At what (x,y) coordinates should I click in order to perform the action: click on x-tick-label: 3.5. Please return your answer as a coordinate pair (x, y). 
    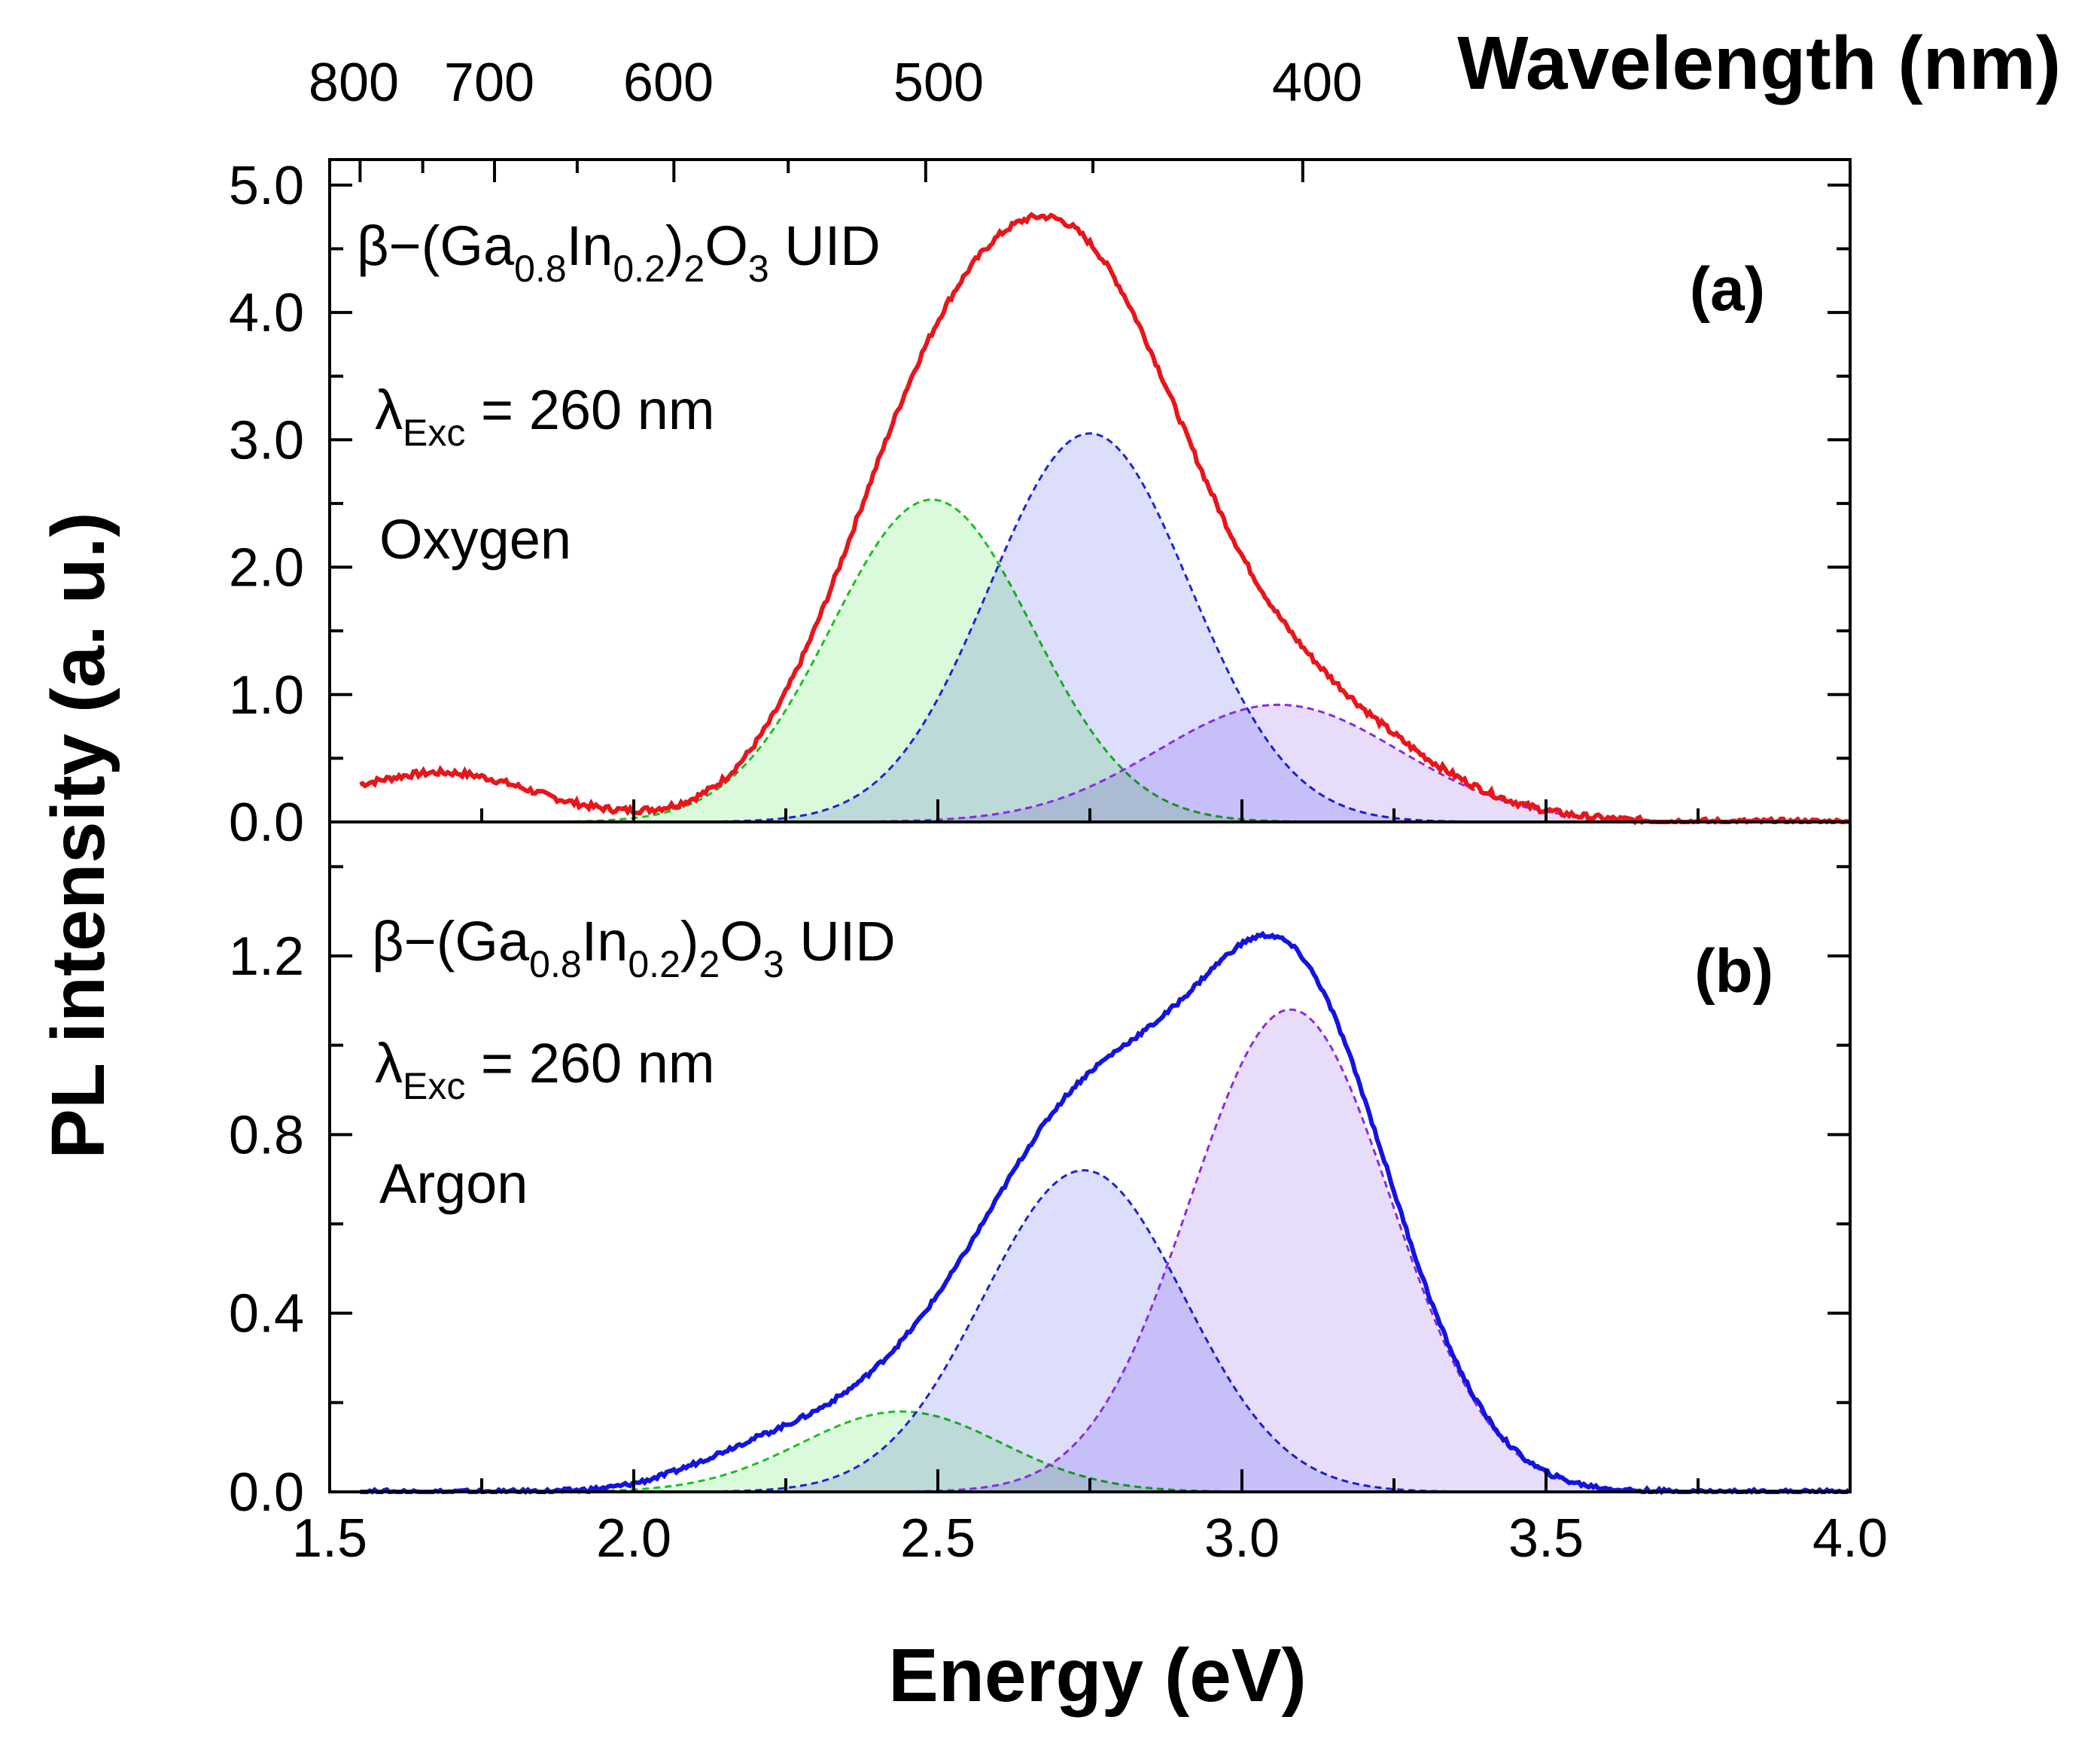
    Looking at the image, I should click on (1546, 1538).